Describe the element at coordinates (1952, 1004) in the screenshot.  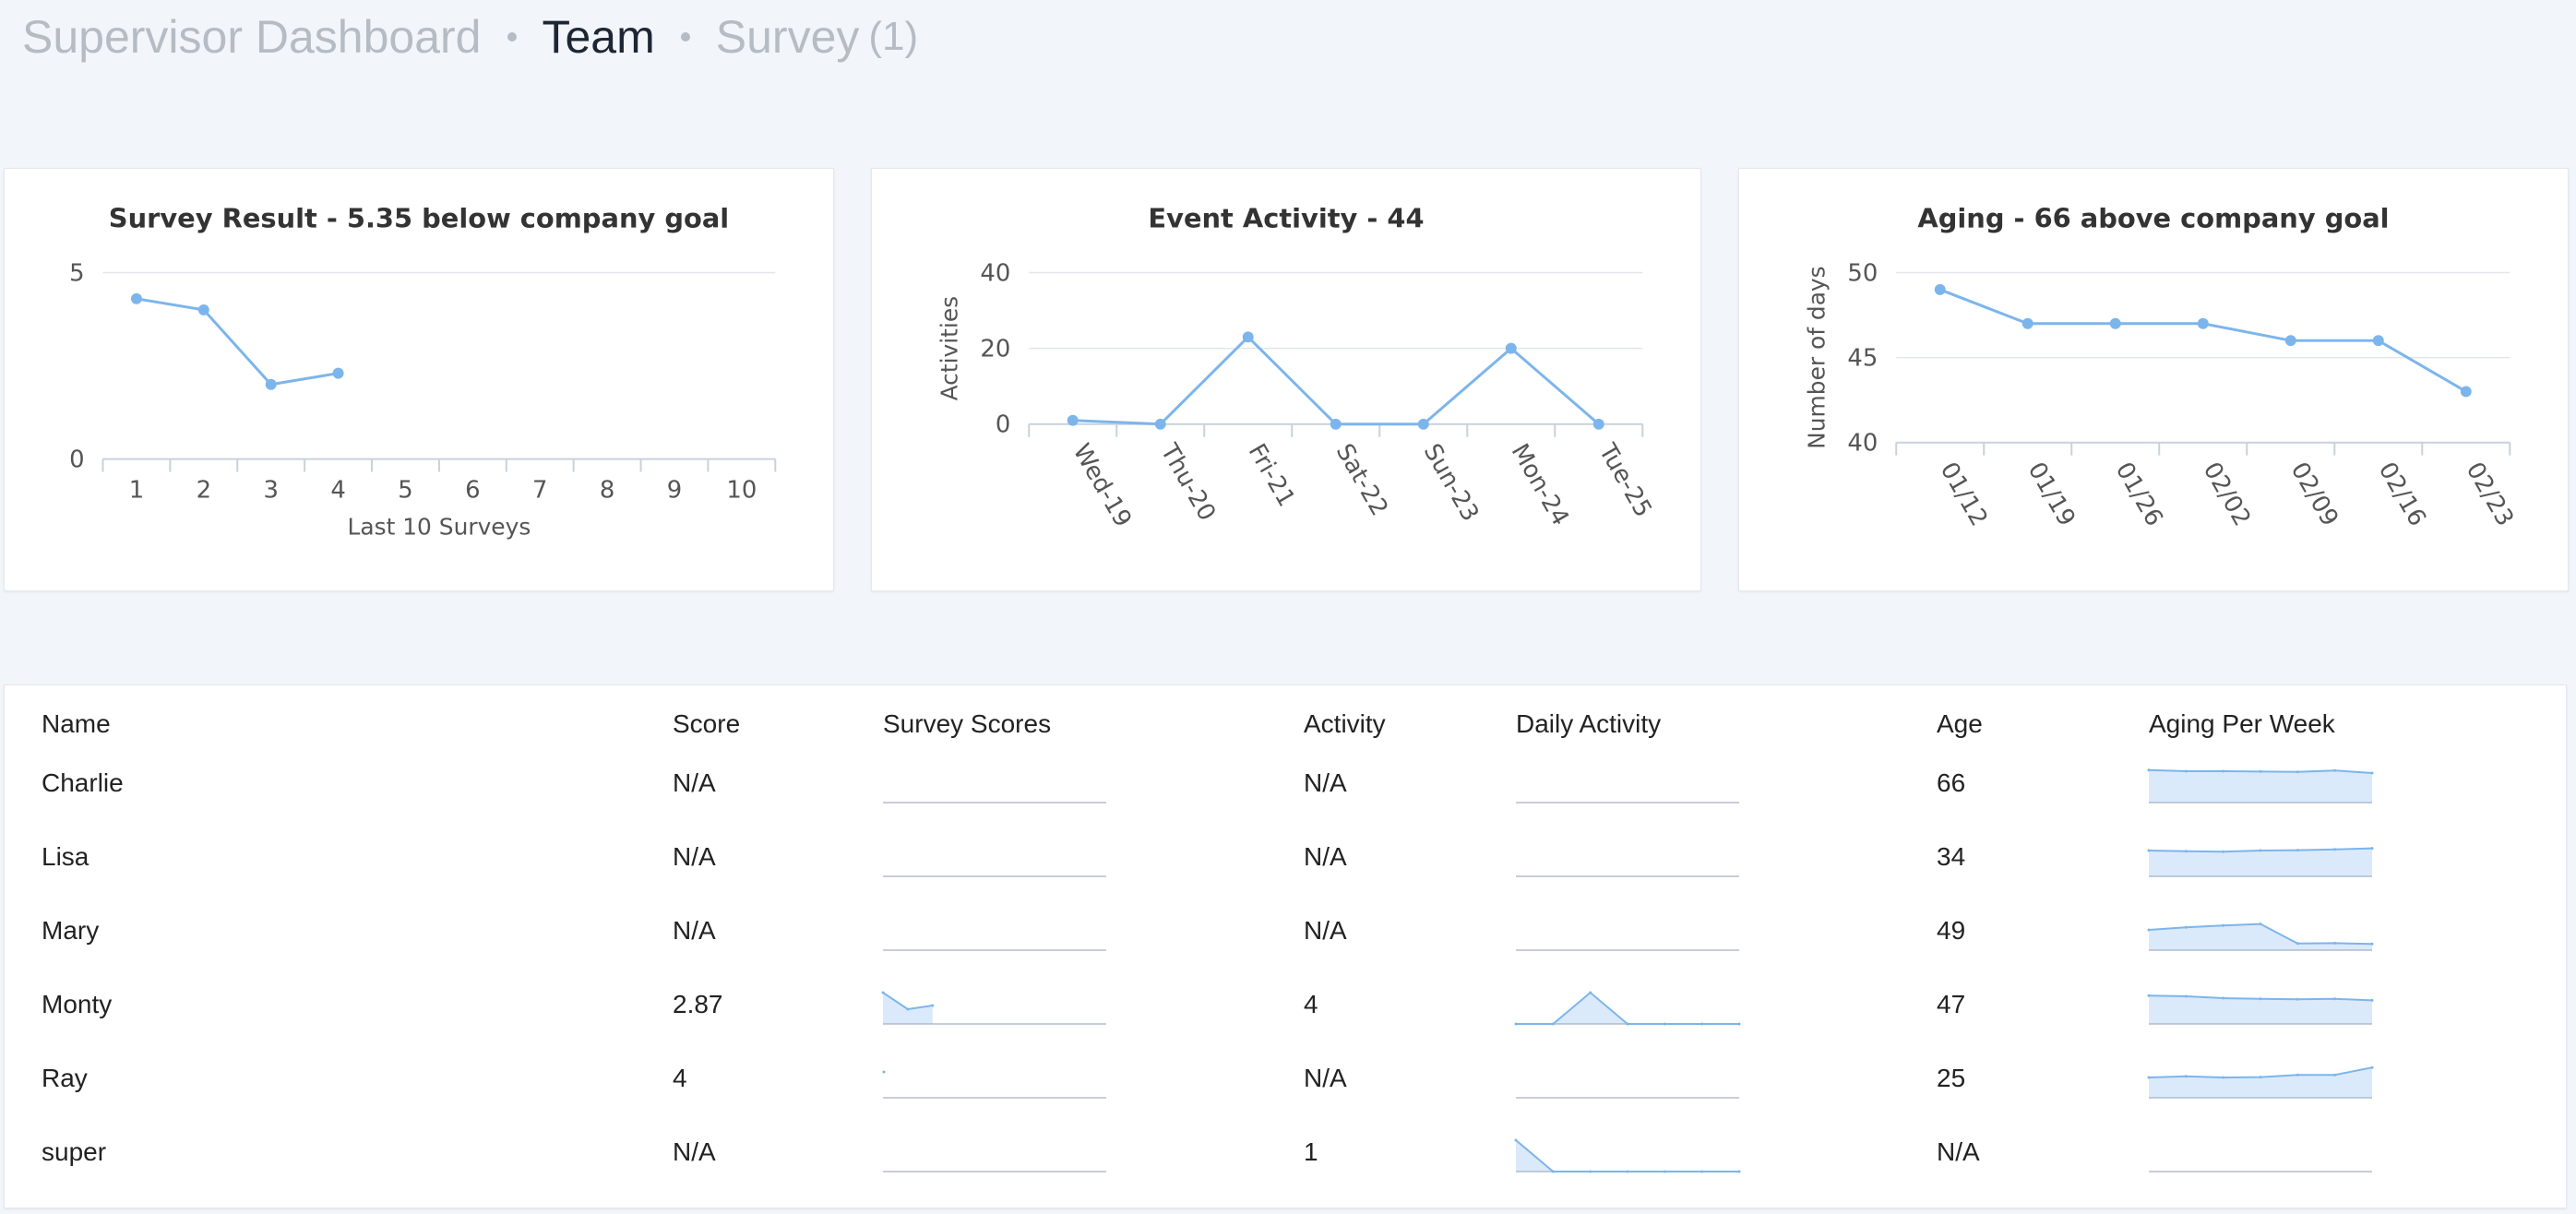
I see `cell-age: 47` at that location.